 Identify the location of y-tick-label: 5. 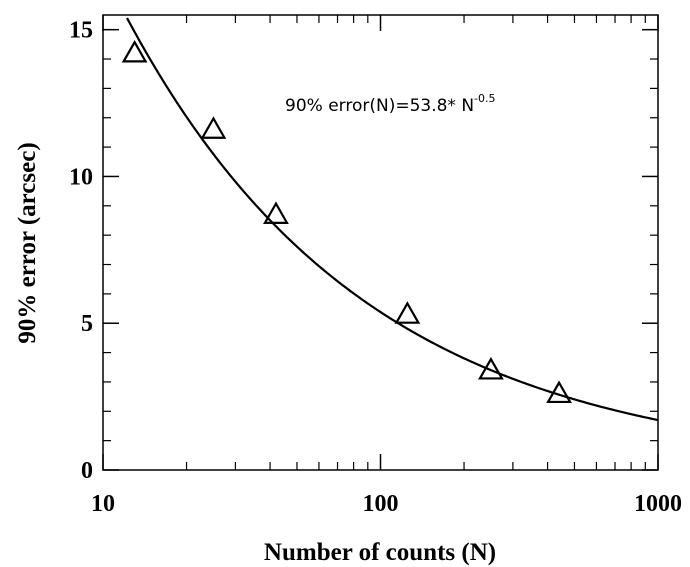
(87, 324).